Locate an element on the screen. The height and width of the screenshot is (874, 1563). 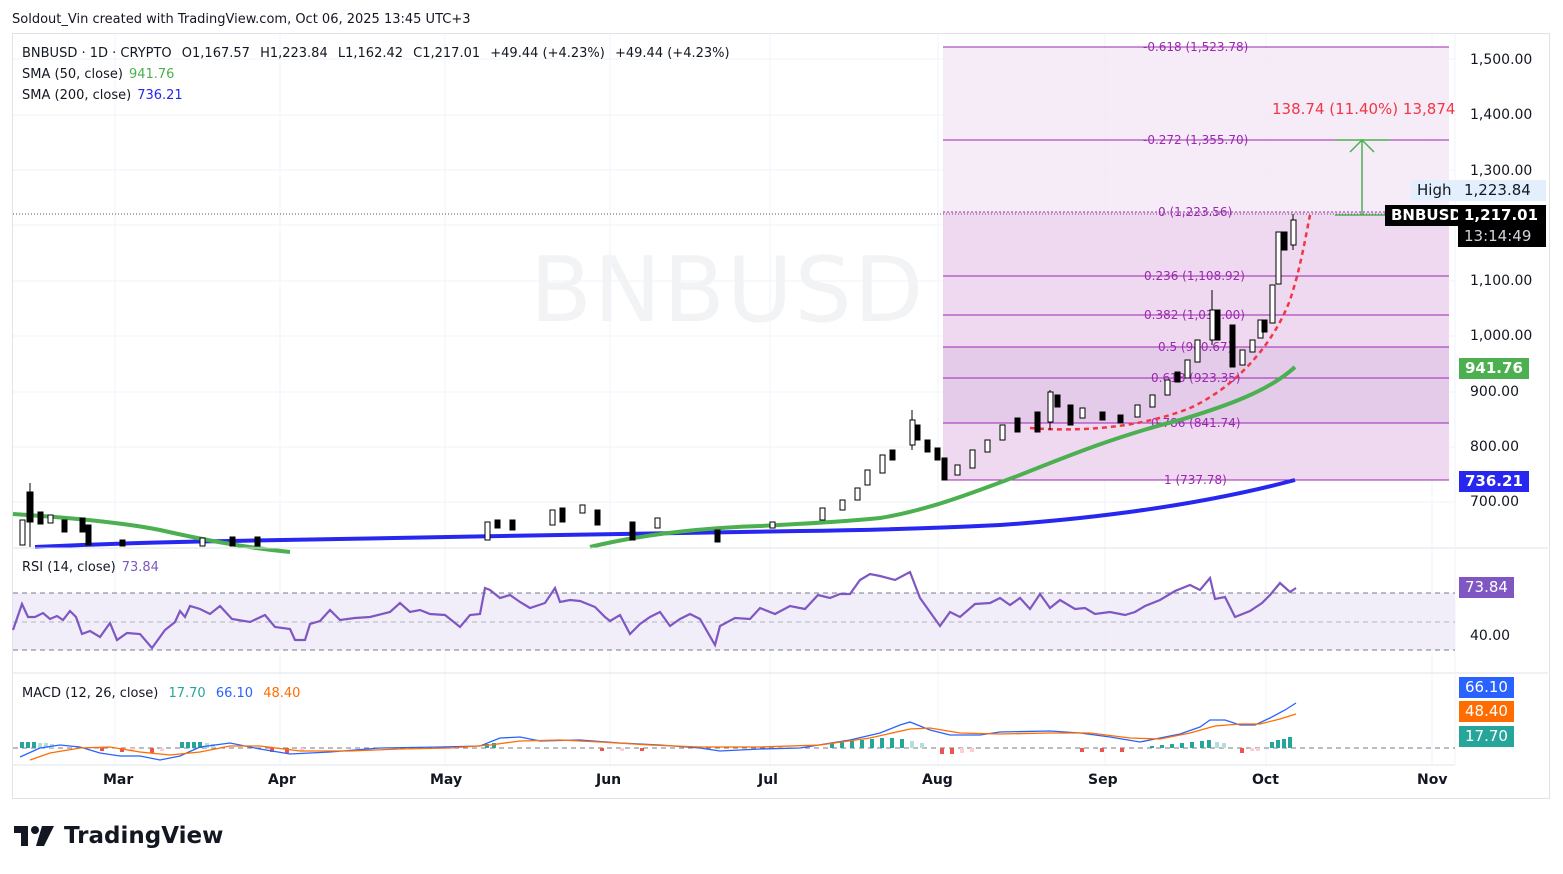
last-price-badge: 1,217.01 is located at coordinates (1502, 215).